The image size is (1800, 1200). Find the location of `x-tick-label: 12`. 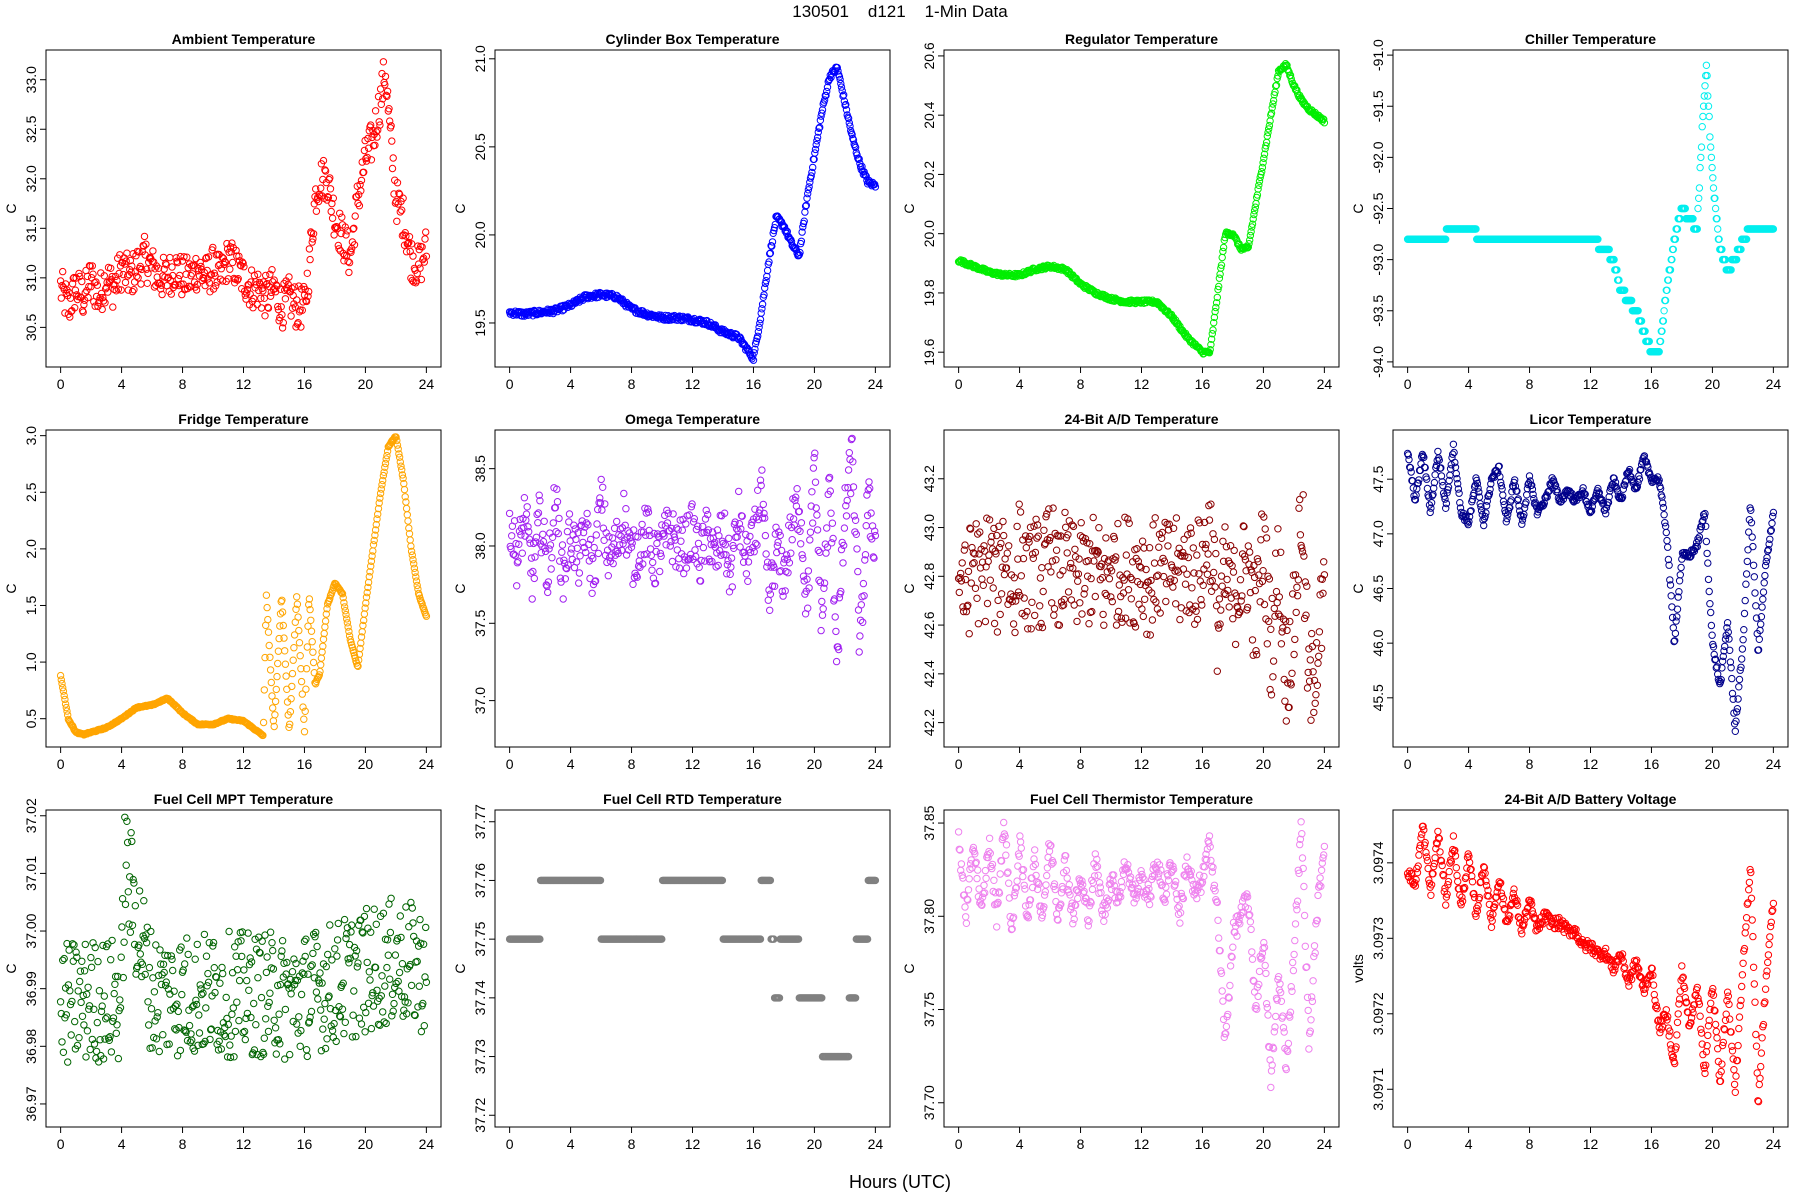

x-tick-label: 12 is located at coordinates (1591, 384).